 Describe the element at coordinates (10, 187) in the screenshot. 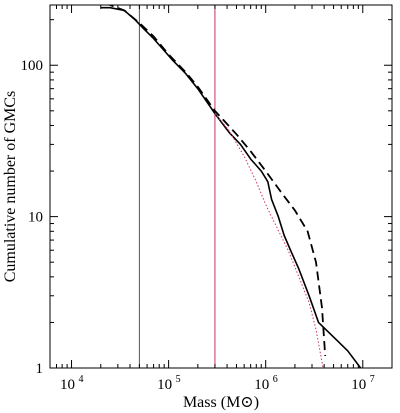

I see `y-axis-title: Cumulative number of GMCs` at that location.